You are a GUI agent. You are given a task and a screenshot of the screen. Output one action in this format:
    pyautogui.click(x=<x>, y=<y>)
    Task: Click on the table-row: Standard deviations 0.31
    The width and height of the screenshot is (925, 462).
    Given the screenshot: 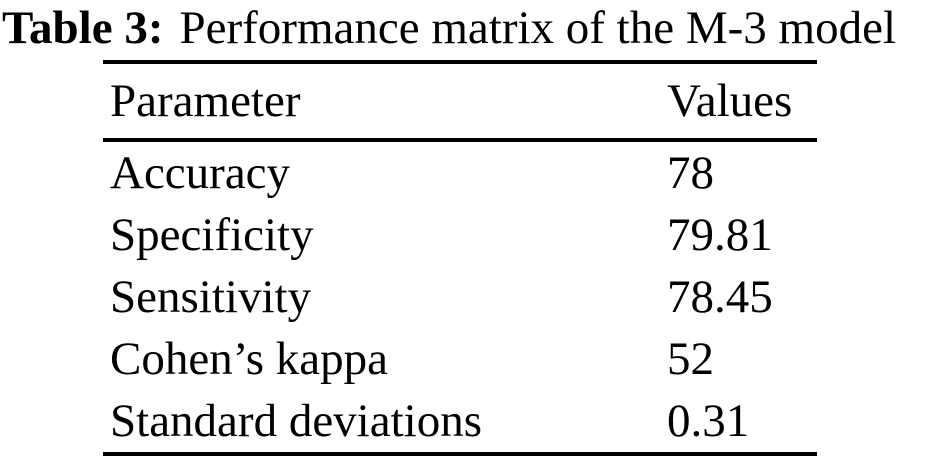 What is the action you would take?
    pyautogui.click(x=460, y=422)
    